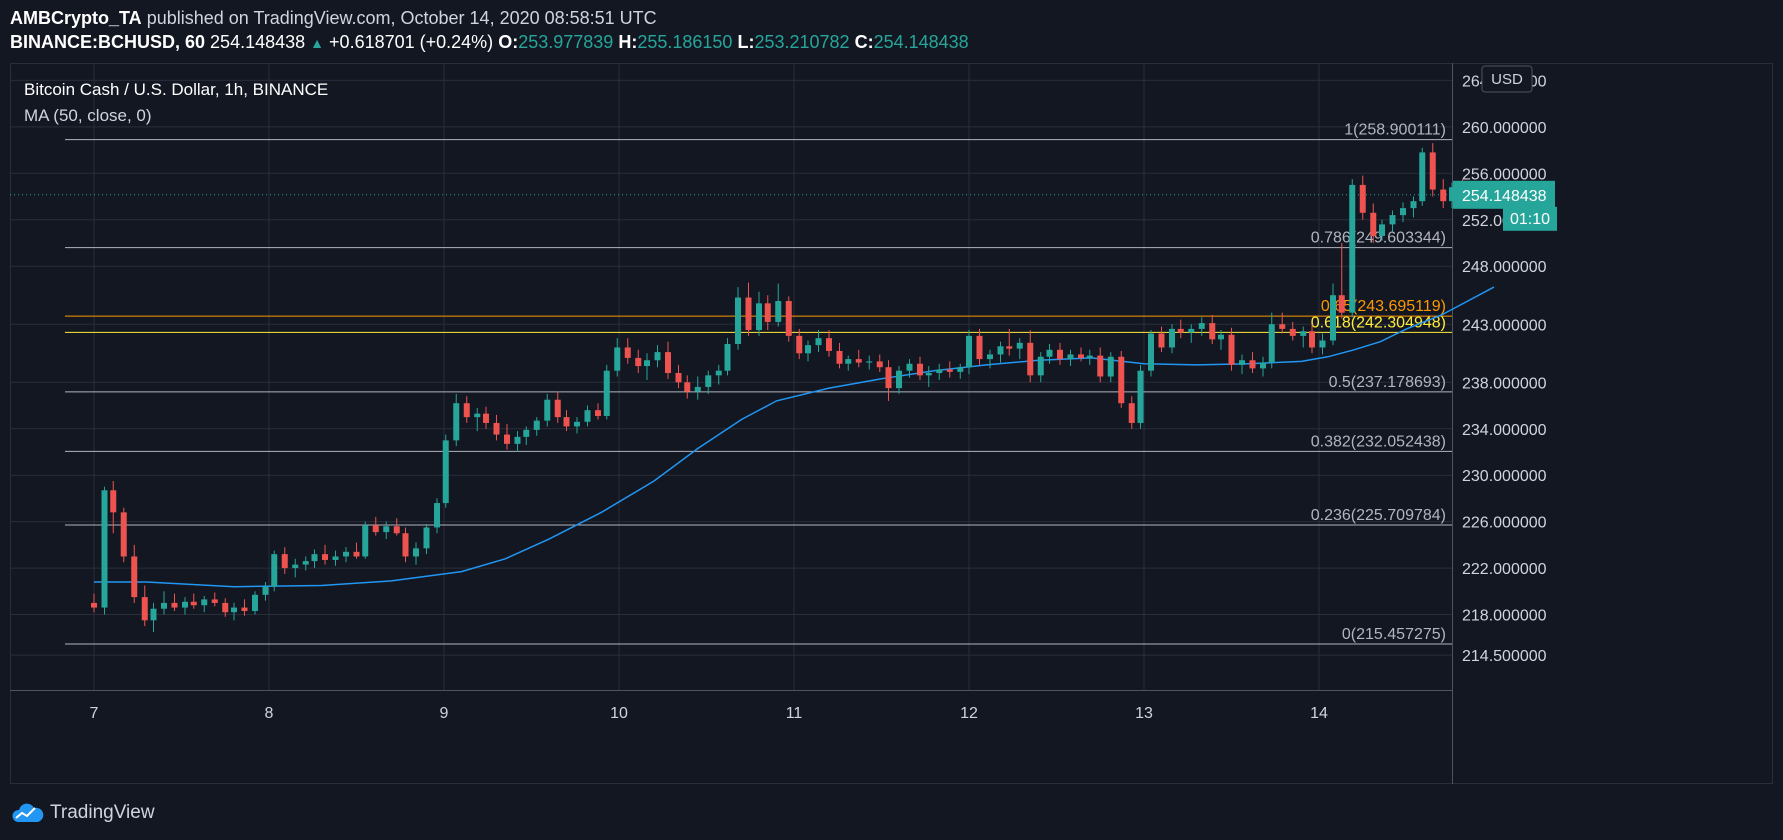  Describe the element at coordinates (1504, 267) in the screenshot. I see `price-tick-label: 248.000000` at that location.